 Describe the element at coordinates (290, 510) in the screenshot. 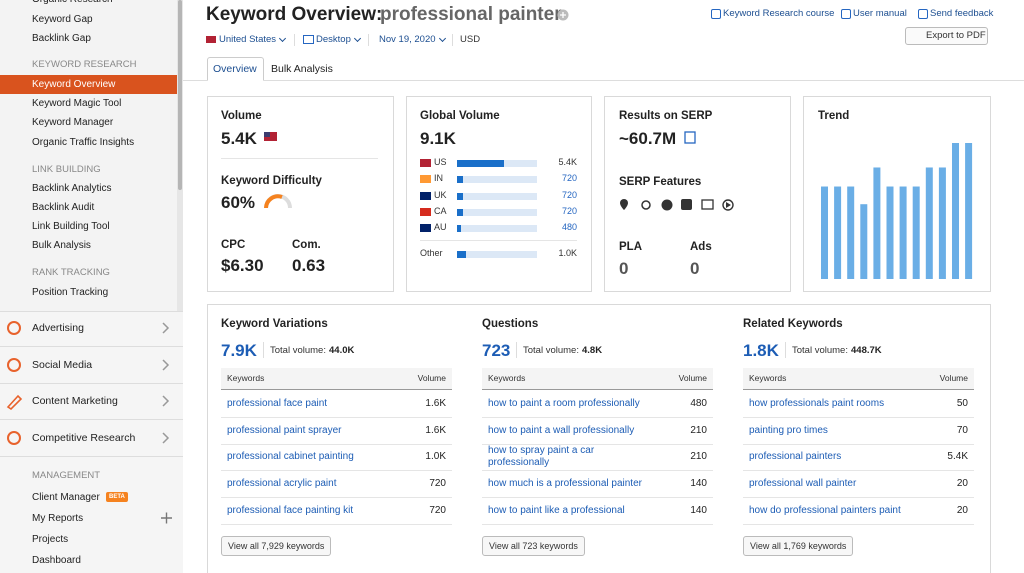

I see `keyword-link: professional face painting kit` at that location.